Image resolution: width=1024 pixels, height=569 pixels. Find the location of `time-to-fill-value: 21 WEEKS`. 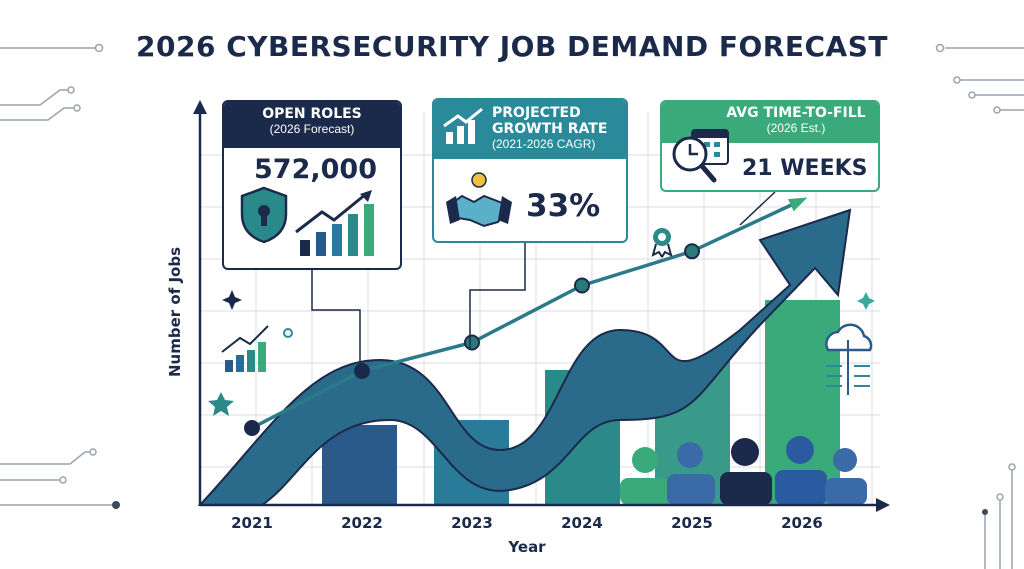

time-to-fill-value: 21 WEEKS is located at coordinates (805, 168).